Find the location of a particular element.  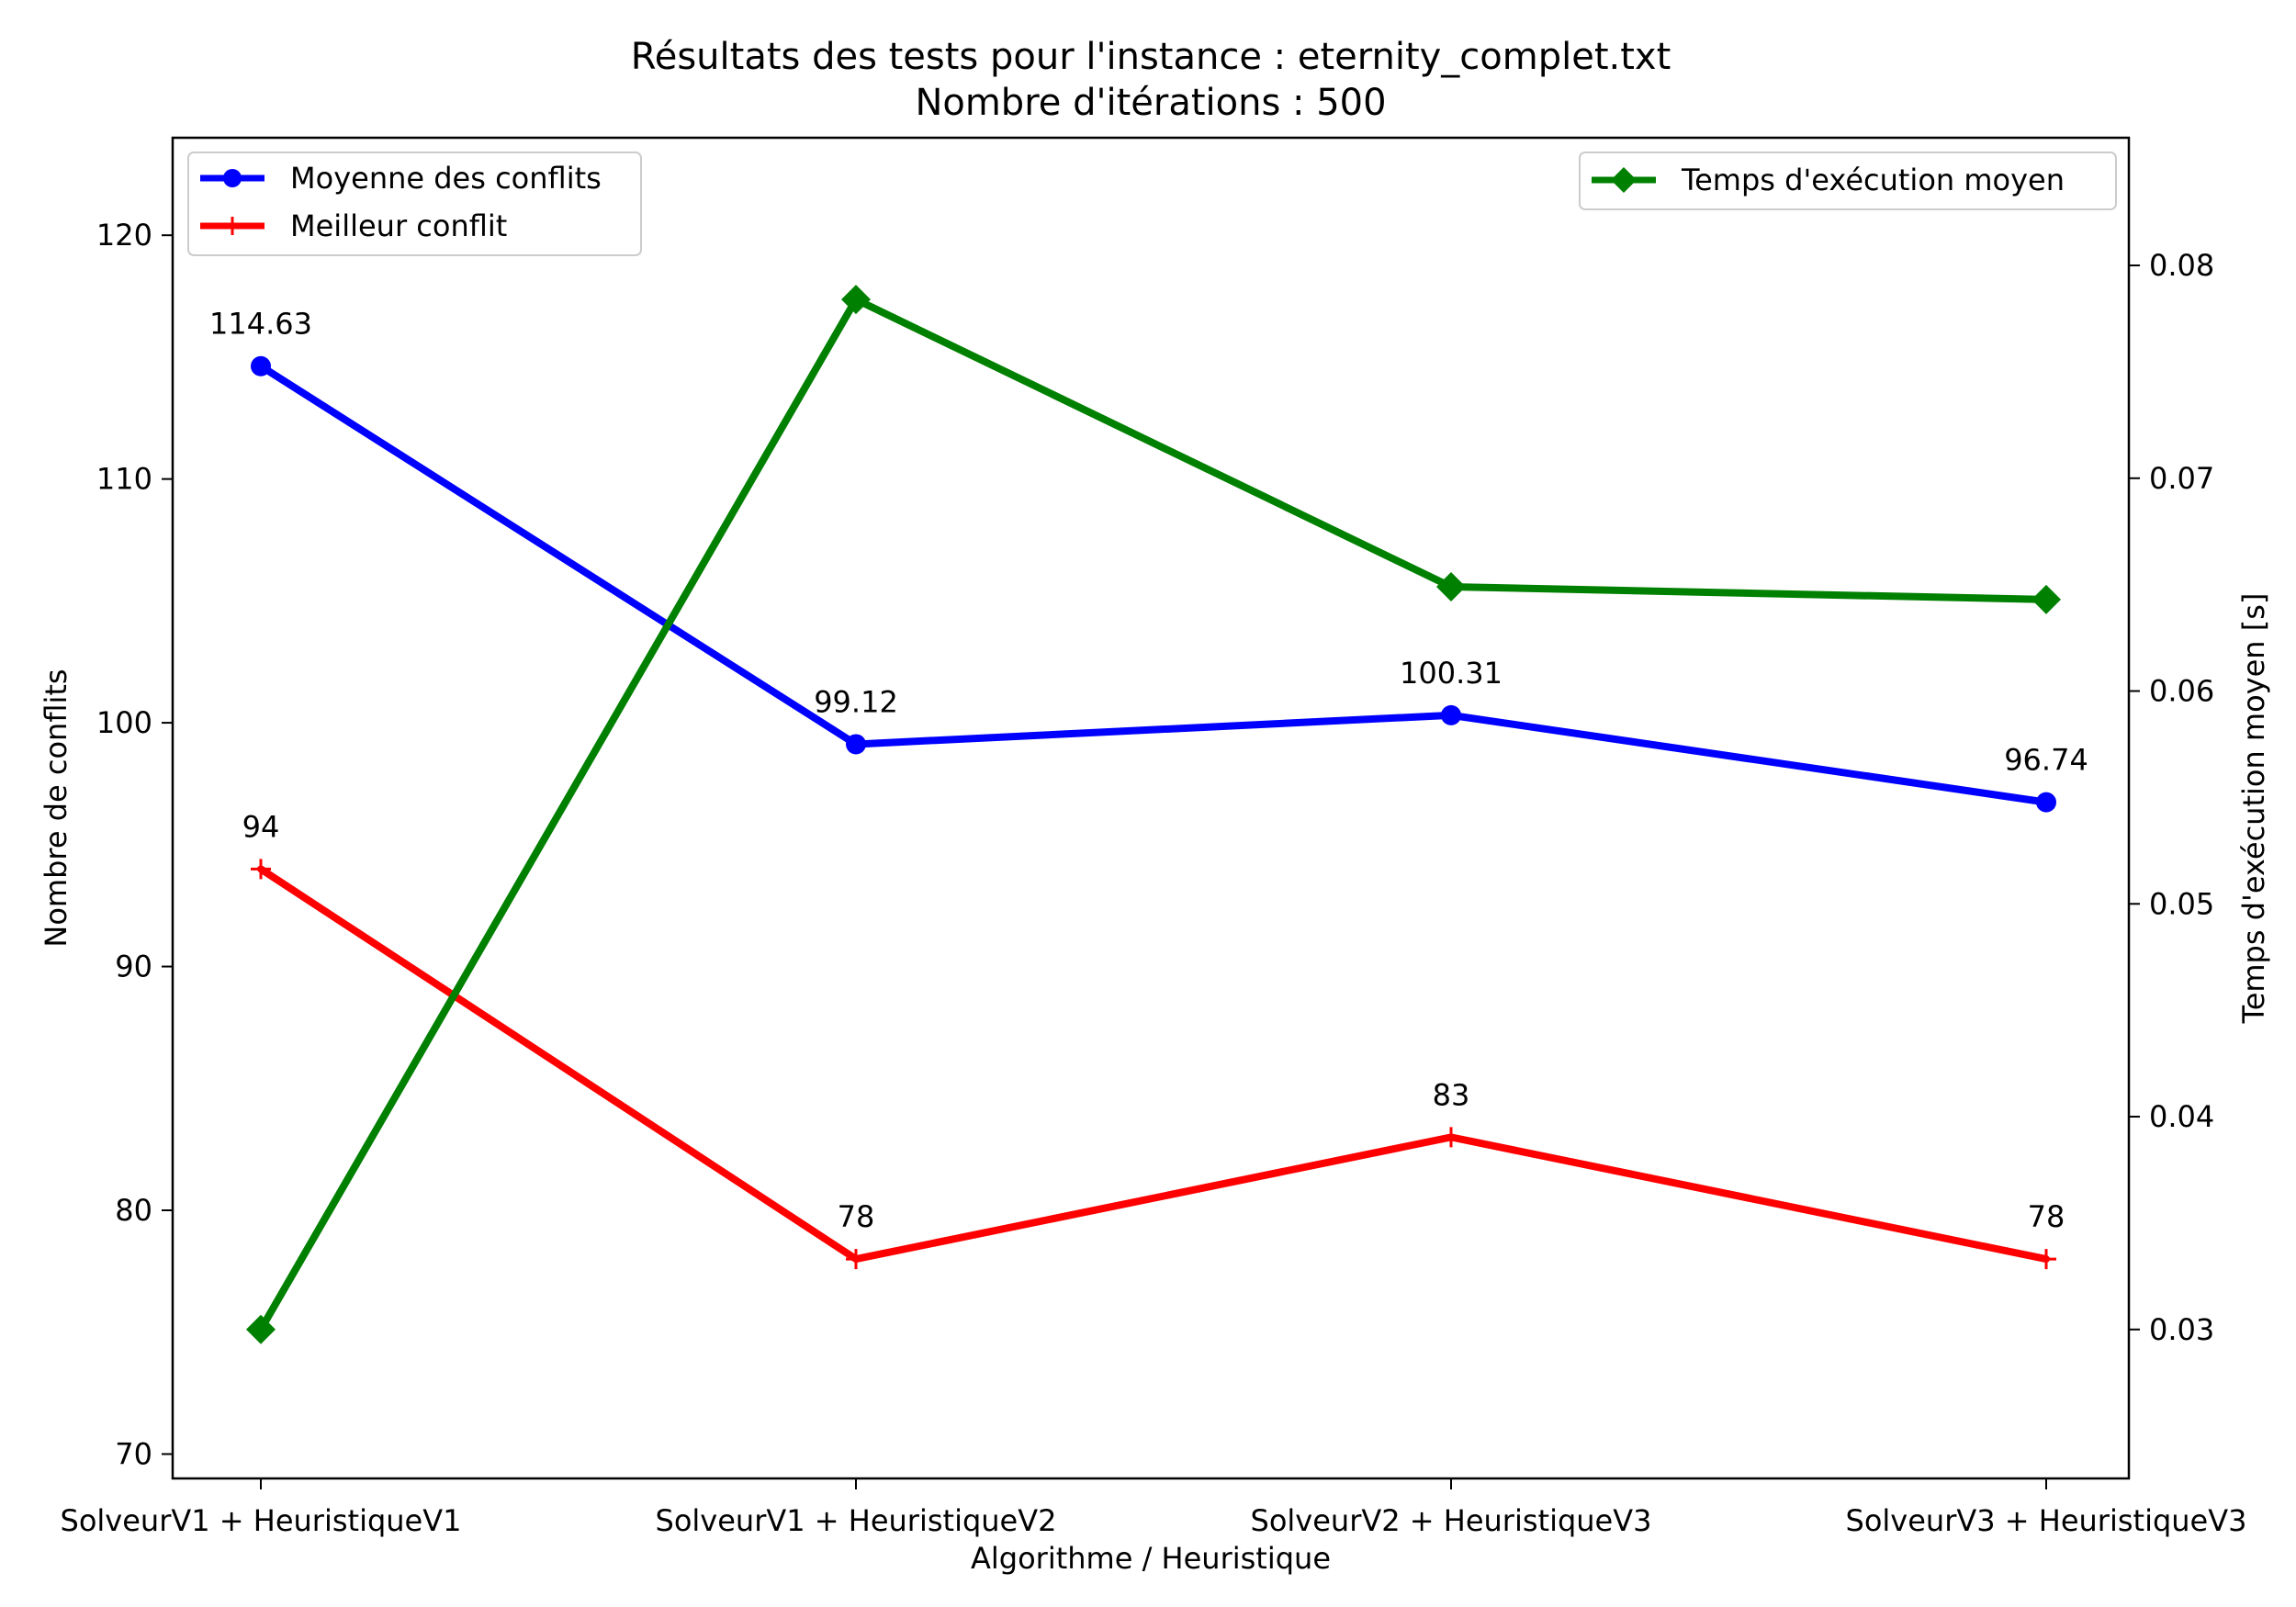

y-left-tick-label: 80 is located at coordinates (134, 1210).